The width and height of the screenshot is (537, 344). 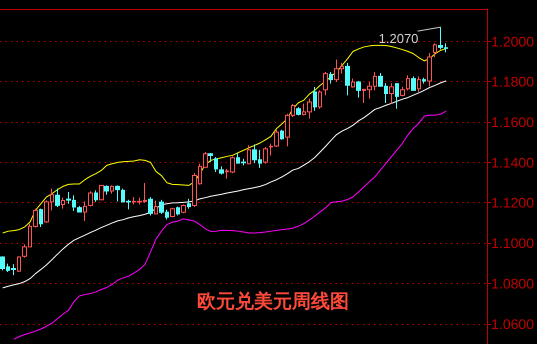 What do you see at coordinates (512, 324) in the screenshot?
I see `y-tick-label: 1.0600` at bounding box center [512, 324].